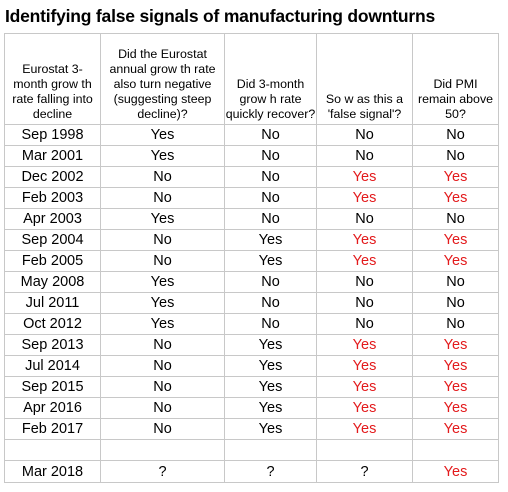 The image size is (508, 492). I want to click on table-row: Sep 2004 No Yes Yes Yes, so click(251, 240).